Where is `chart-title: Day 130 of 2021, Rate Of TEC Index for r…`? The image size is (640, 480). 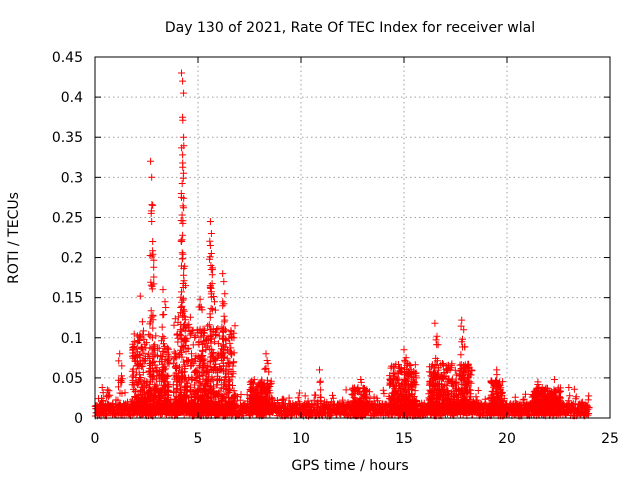 chart-title: Day 130 of 2021, Rate Of TEC Index for r… is located at coordinates (350, 28).